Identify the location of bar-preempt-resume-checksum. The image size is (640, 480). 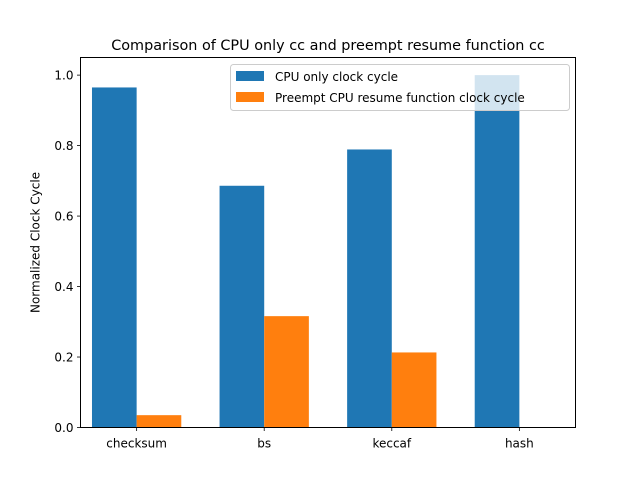
(159, 421).